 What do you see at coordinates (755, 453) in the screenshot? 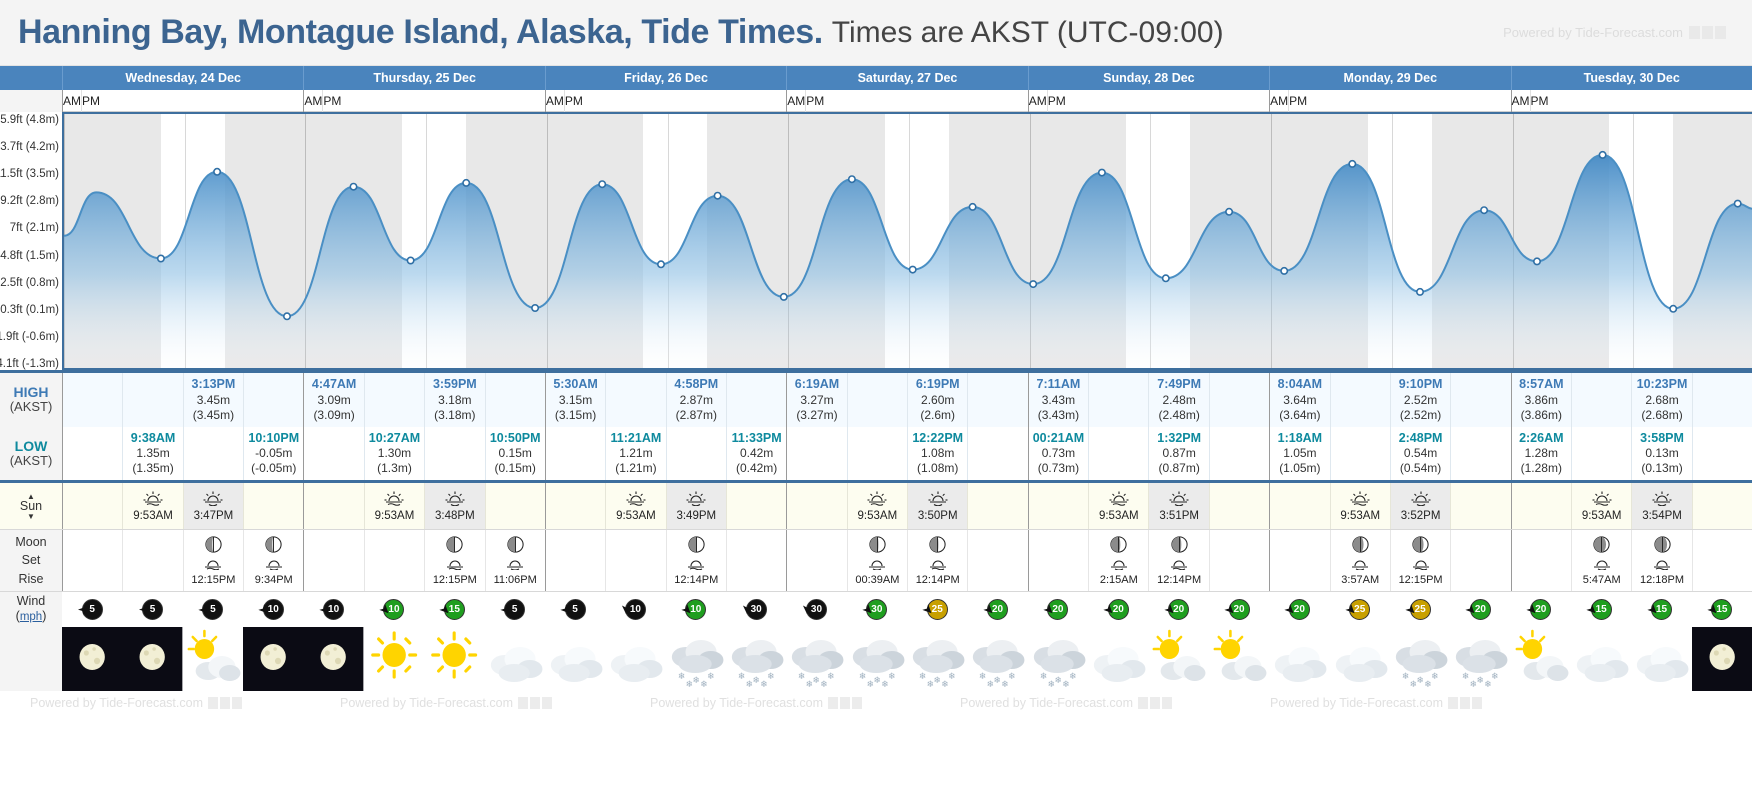
I see `low-cell: 11:33PM 0.42m (0.42m)` at bounding box center [755, 453].